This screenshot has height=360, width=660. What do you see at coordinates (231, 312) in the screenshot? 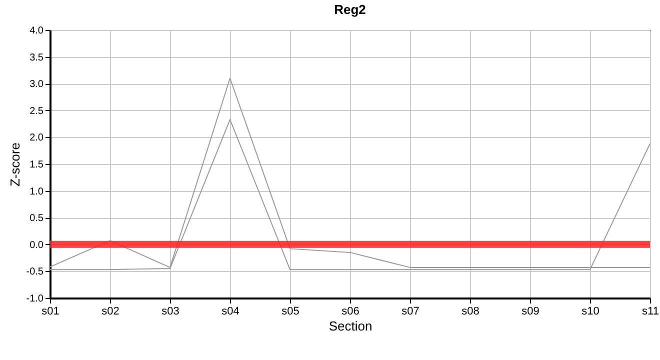
I see `x-tick-label: s04` at bounding box center [231, 312].